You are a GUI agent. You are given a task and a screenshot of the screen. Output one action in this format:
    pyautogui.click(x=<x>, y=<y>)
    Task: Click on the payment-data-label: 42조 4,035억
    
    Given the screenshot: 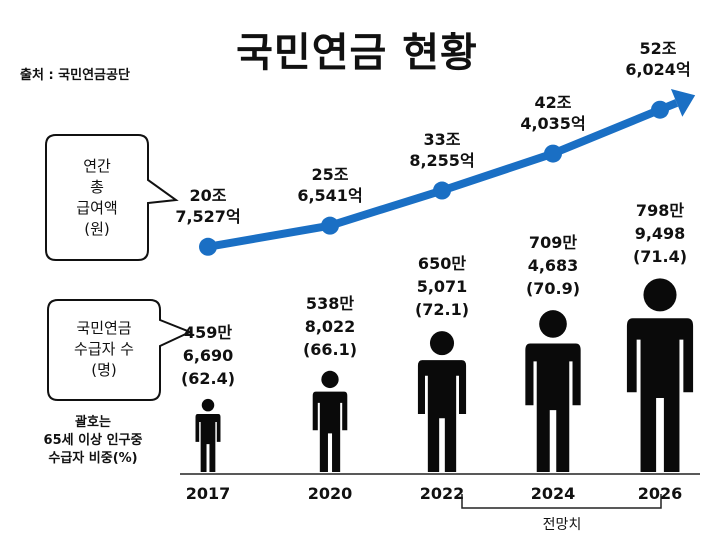 What is the action you would take?
    pyautogui.click(x=552, y=113)
    